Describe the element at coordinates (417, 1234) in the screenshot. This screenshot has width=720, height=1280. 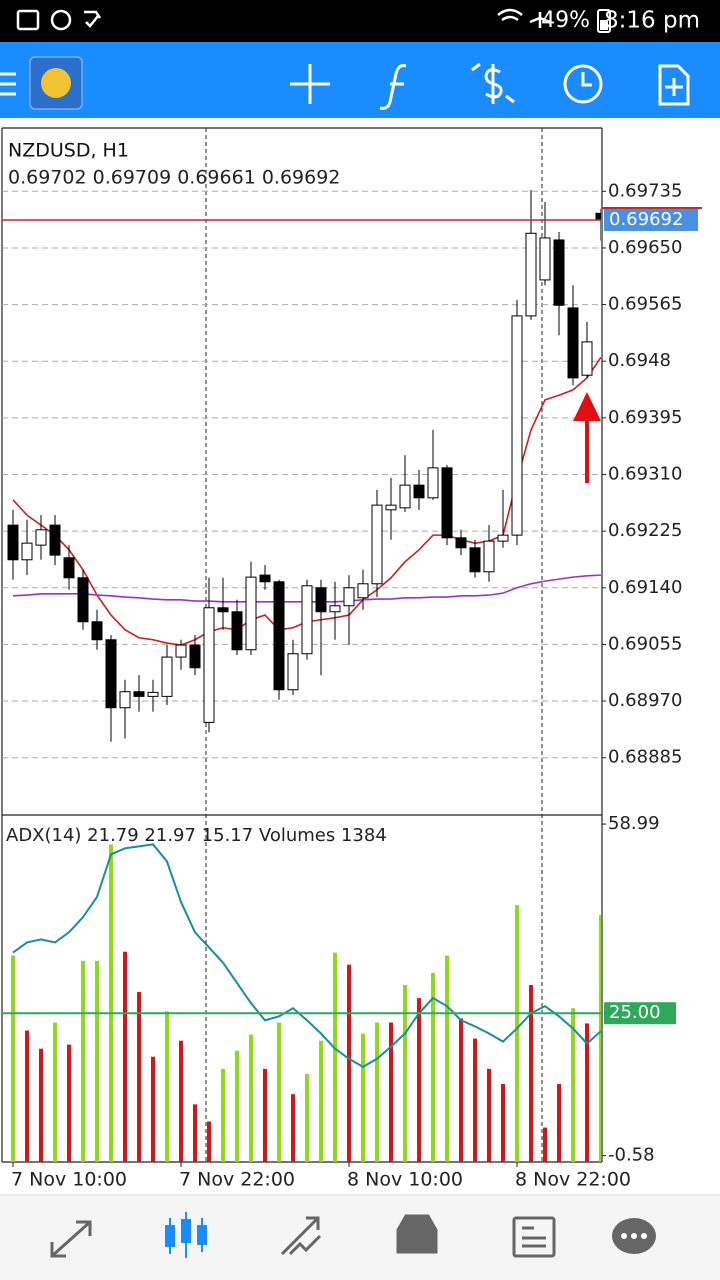
I see `history-tab` at that location.